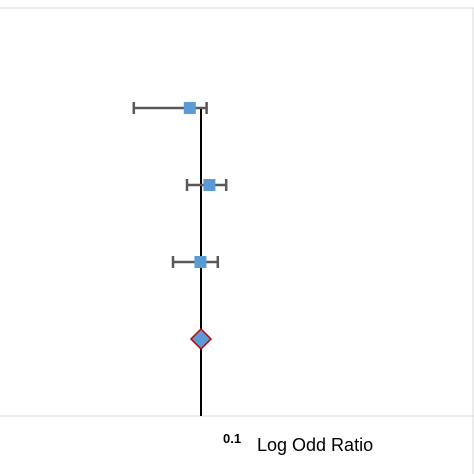  What do you see at coordinates (315, 445) in the screenshot?
I see `x-axis-title: Log Odd Ratio` at bounding box center [315, 445].